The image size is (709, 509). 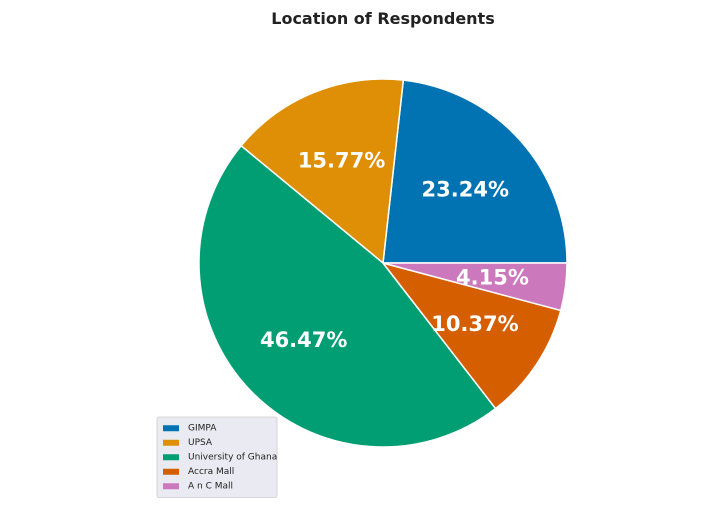 What do you see at coordinates (171, 428) in the screenshot?
I see `legend-swatch-gimpa` at bounding box center [171, 428].